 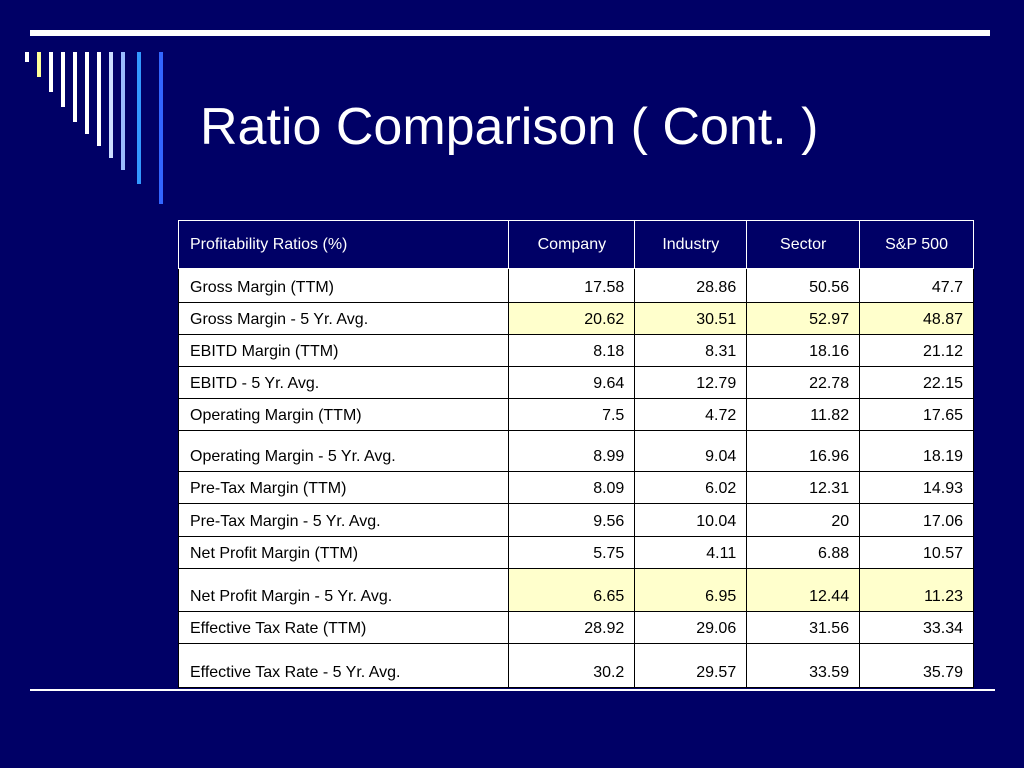 I want to click on column-header-company: Company, so click(x=572, y=244).